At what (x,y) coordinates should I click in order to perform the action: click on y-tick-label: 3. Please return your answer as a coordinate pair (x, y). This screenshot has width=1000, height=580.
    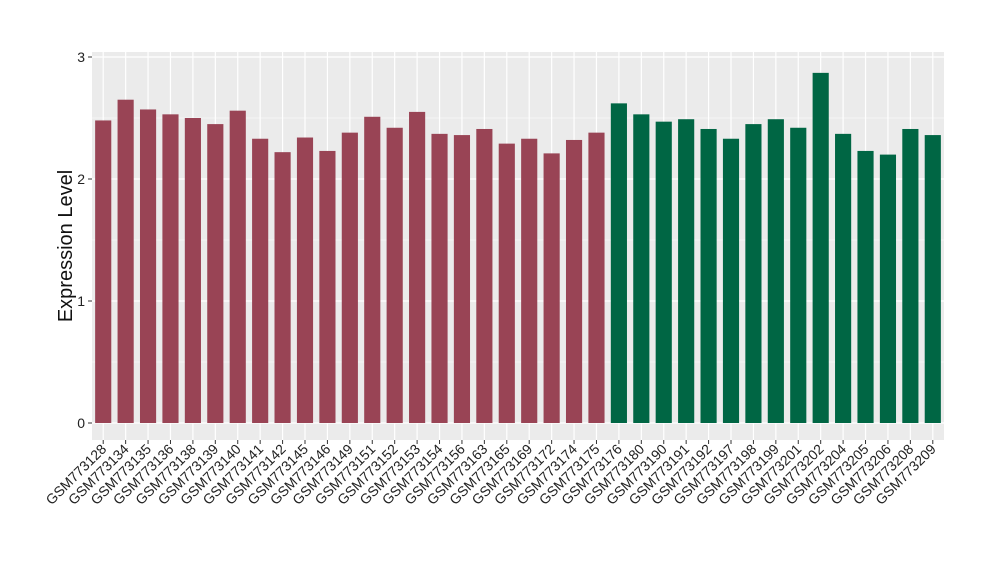
    Looking at the image, I should click on (81, 57).